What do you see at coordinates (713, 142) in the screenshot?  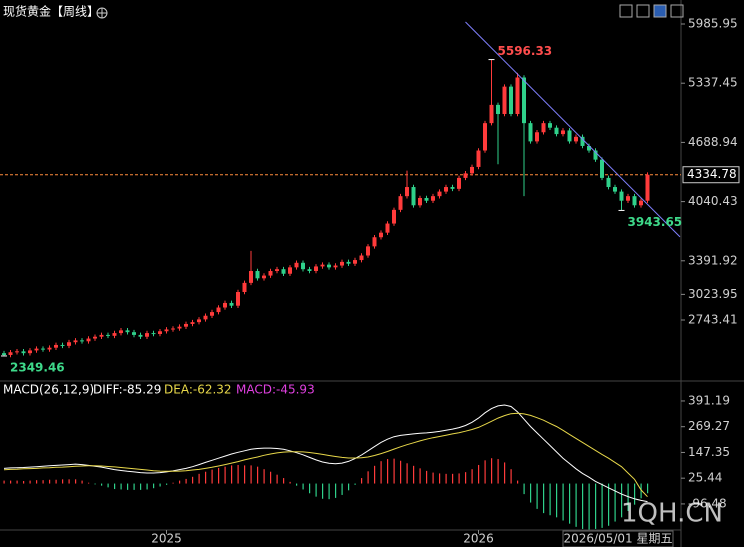 I see `y-tick-label: 4688.94` at bounding box center [713, 142].